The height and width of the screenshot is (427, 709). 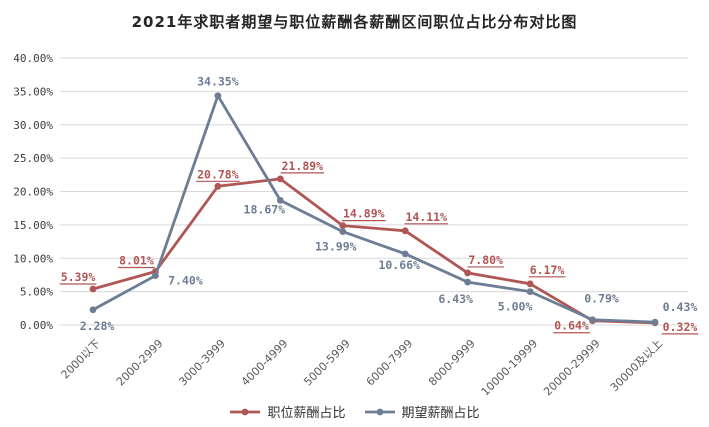 I want to click on data-label: 14.89%, so click(x=364, y=214).